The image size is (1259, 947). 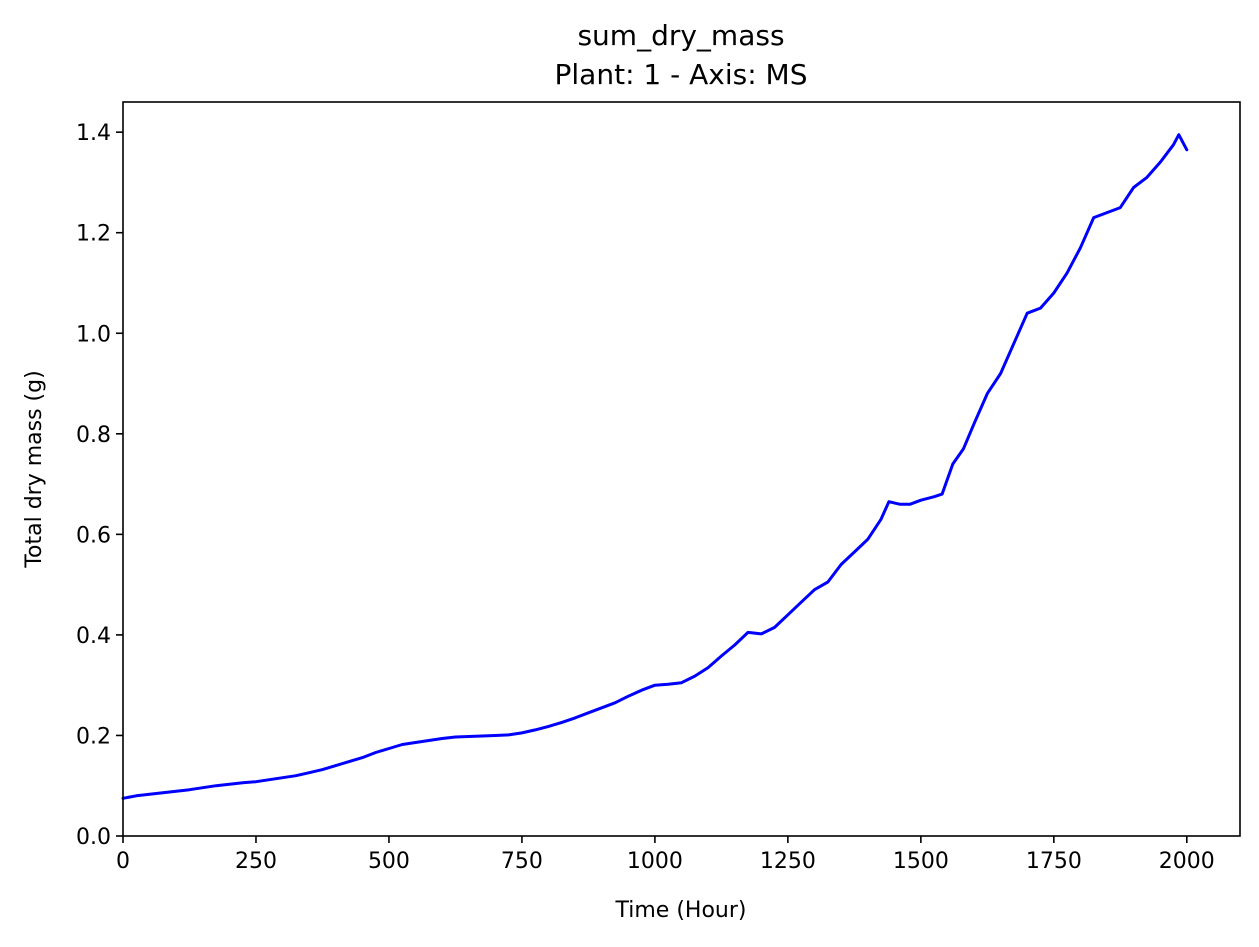 I want to click on y-axis-label: Total dry mass (g), so click(x=34, y=469).